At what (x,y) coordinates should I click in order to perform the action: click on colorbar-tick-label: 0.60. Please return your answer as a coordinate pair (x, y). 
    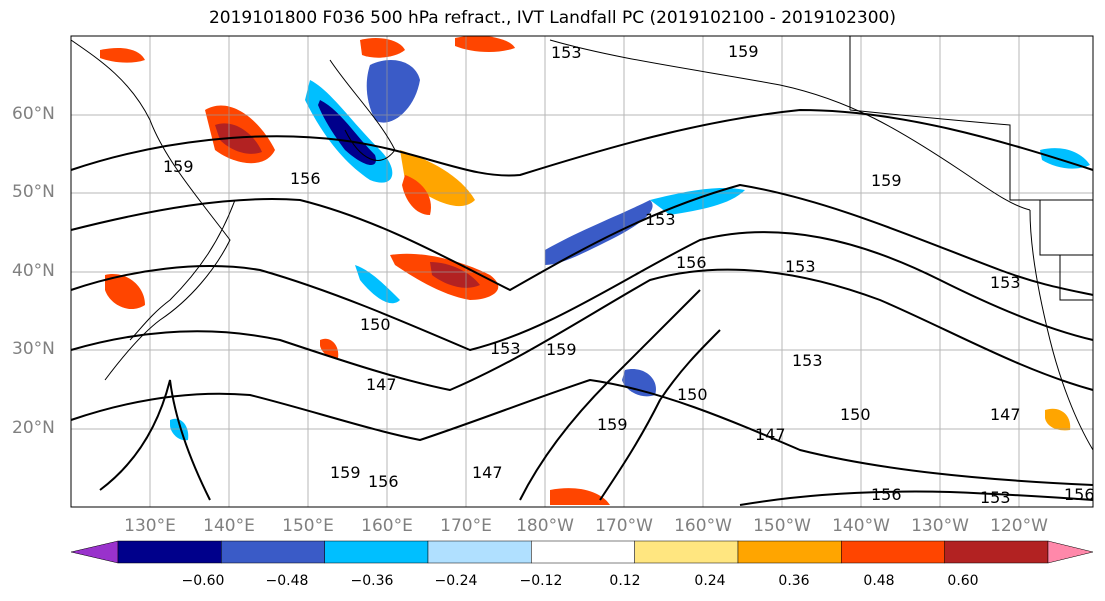
    Looking at the image, I should click on (963, 581).